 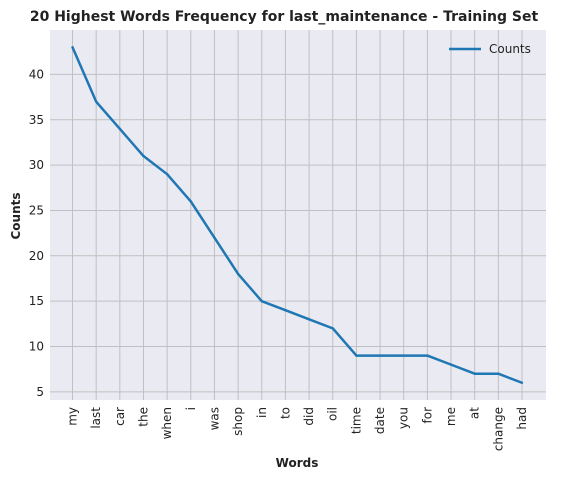 What do you see at coordinates (191, 408) in the screenshot?
I see `x-tick-label: i` at bounding box center [191, 408].